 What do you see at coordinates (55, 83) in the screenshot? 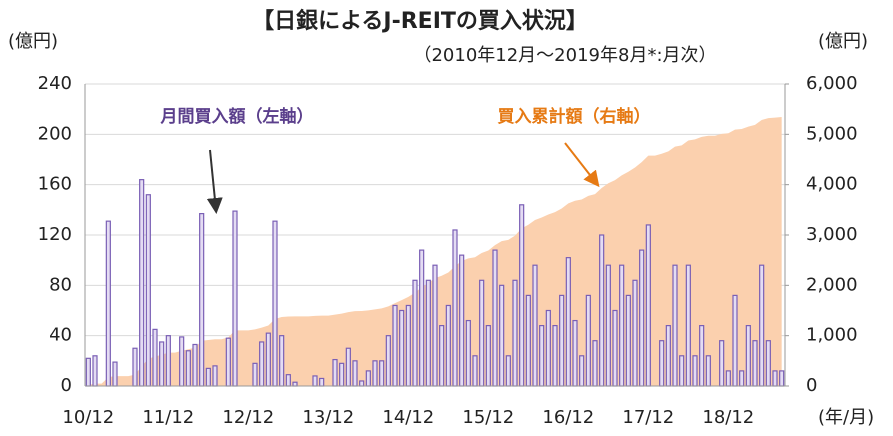
I see `y-tick-label: 240` at bounding box center [55, 83].